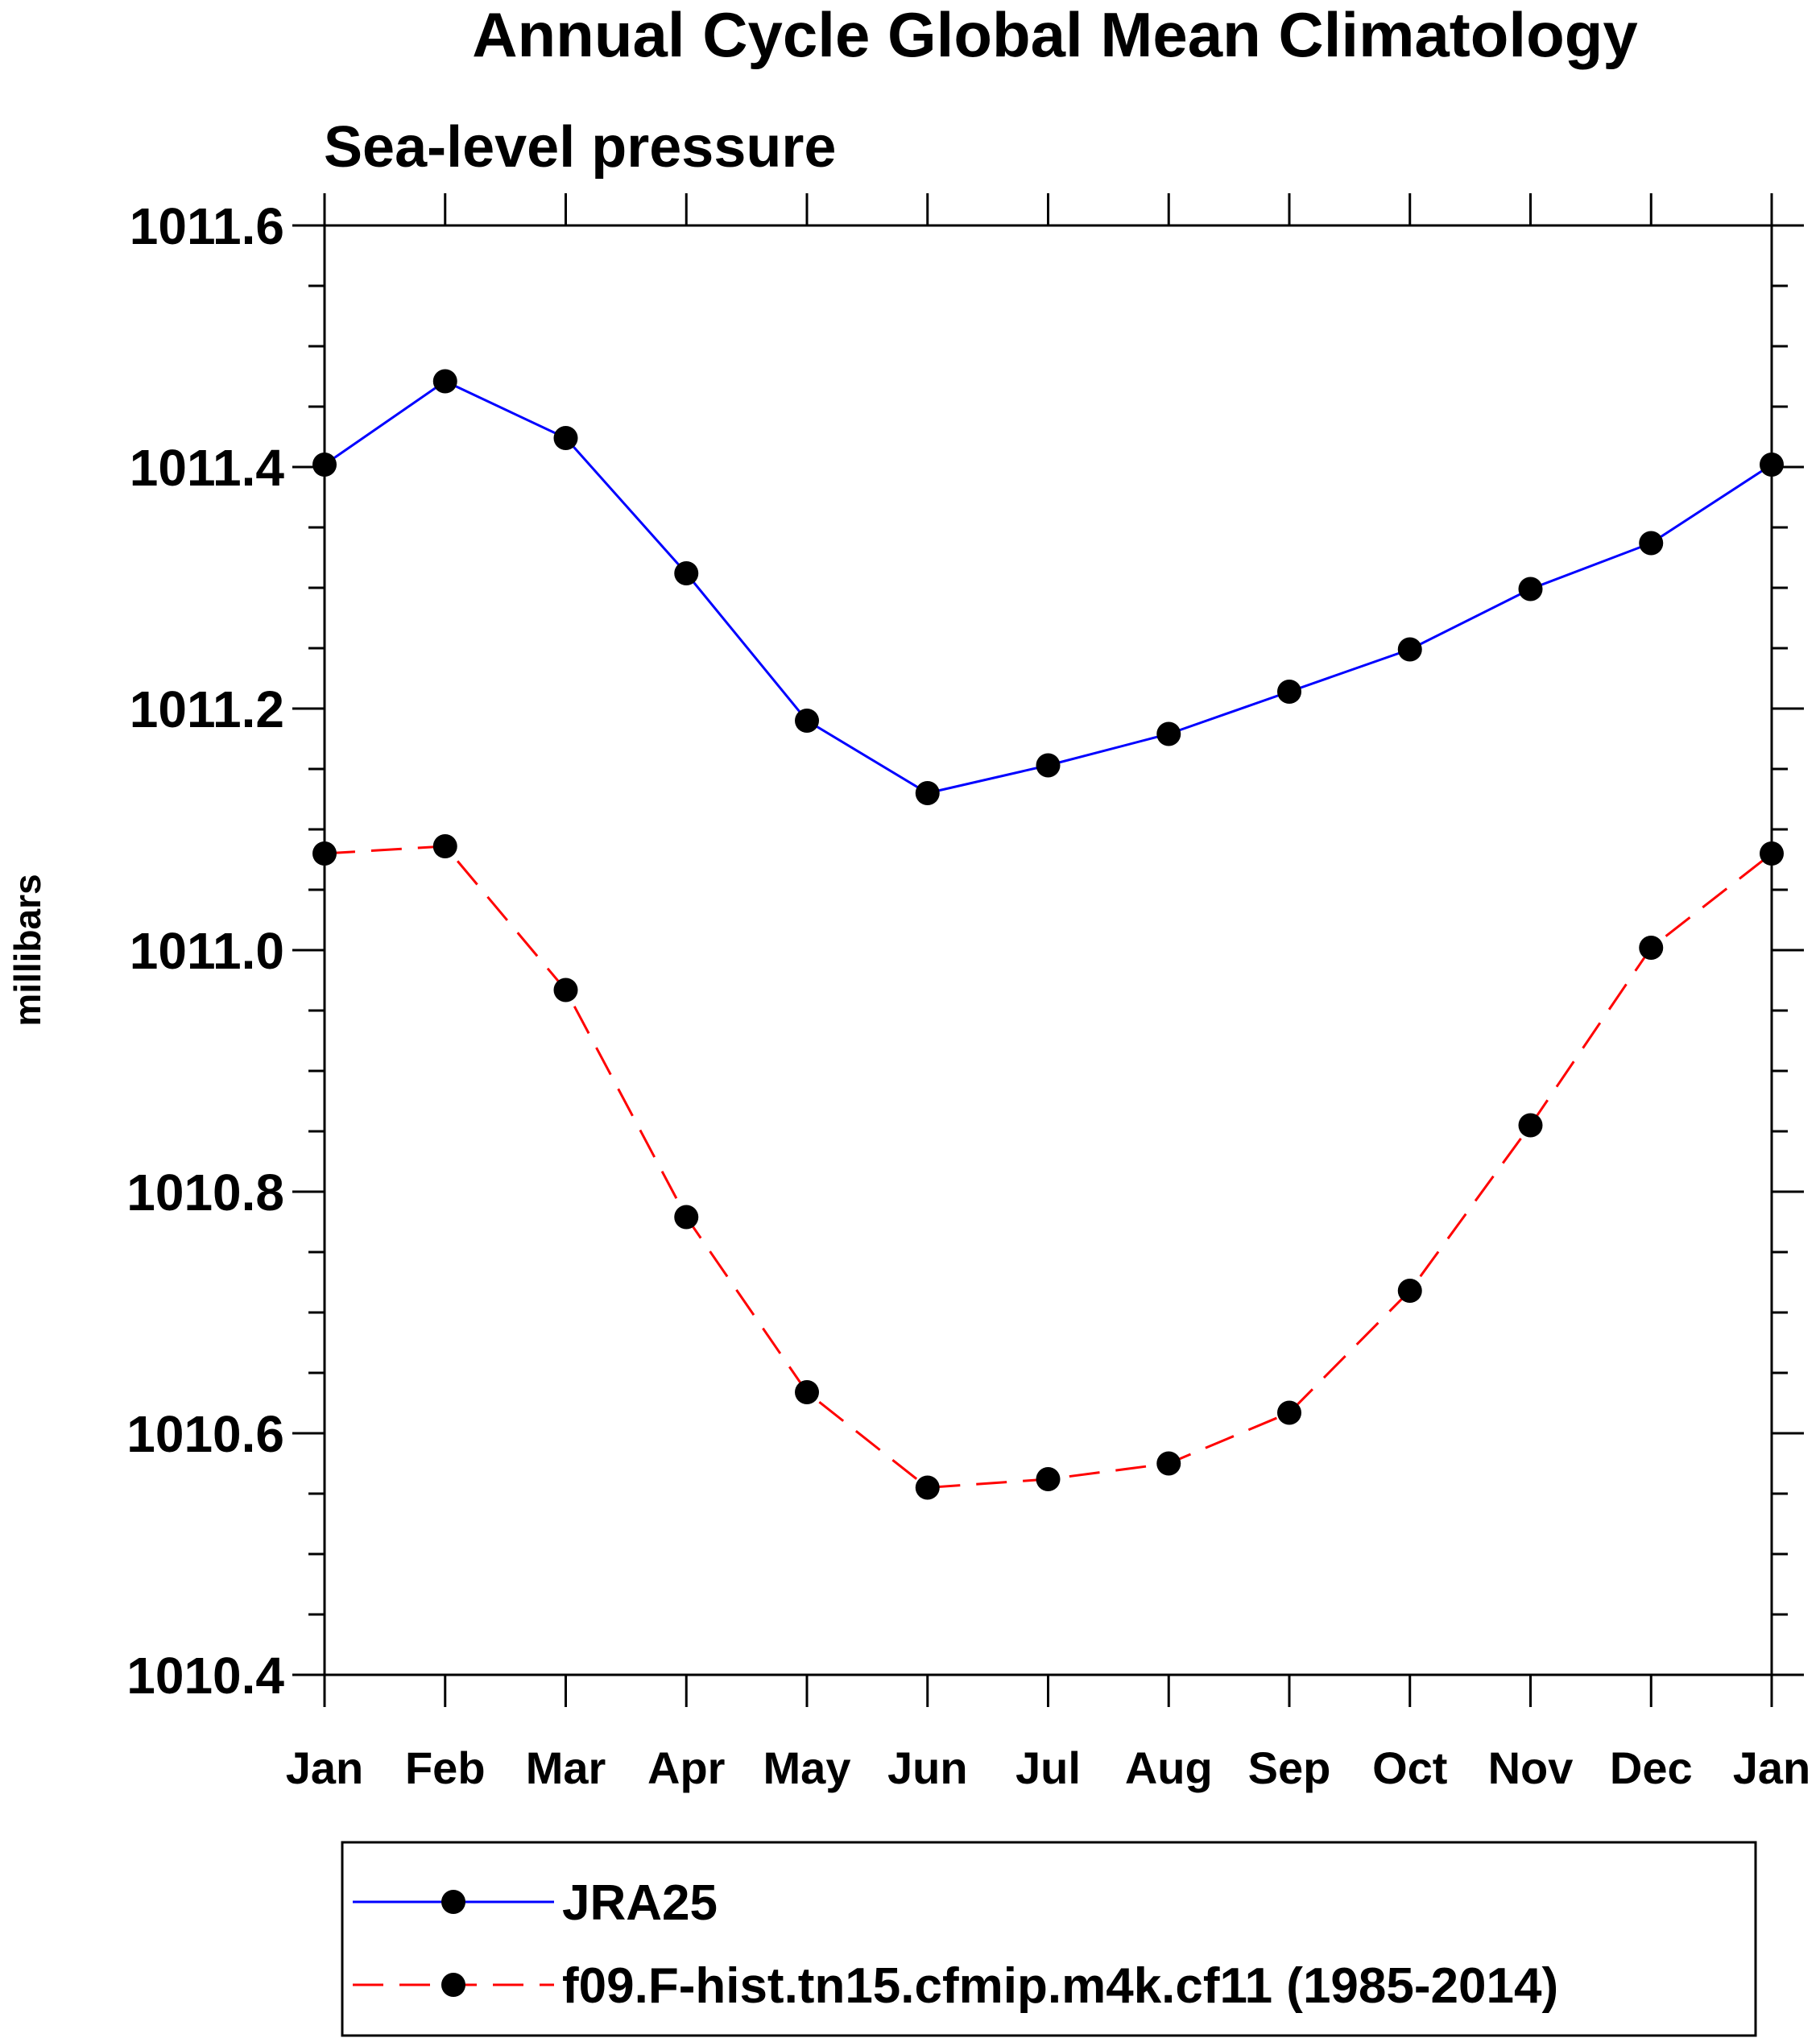 Image resolution: width=1820 pixels, height=2042 pixels. Describe the element at coordinates (453, 1985) in the screenshot. I see `legend-marker-model` at that location.